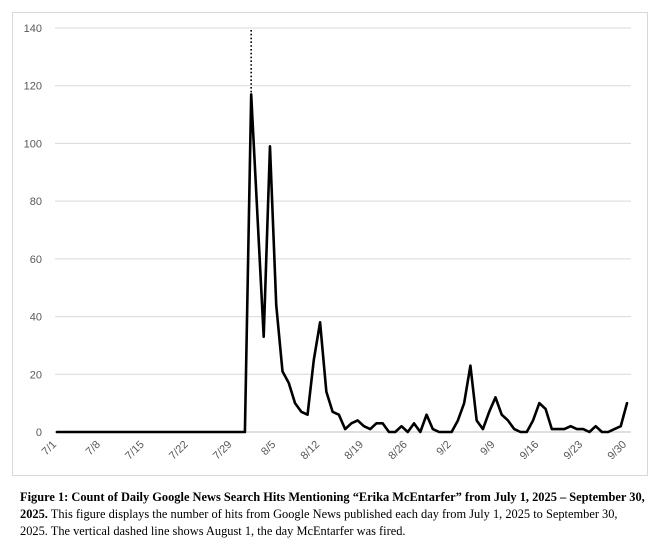 The width and height of the screenshot is (660, 548). I want to click on x-tick-label-8-26: 8/26, so click(398, 451).